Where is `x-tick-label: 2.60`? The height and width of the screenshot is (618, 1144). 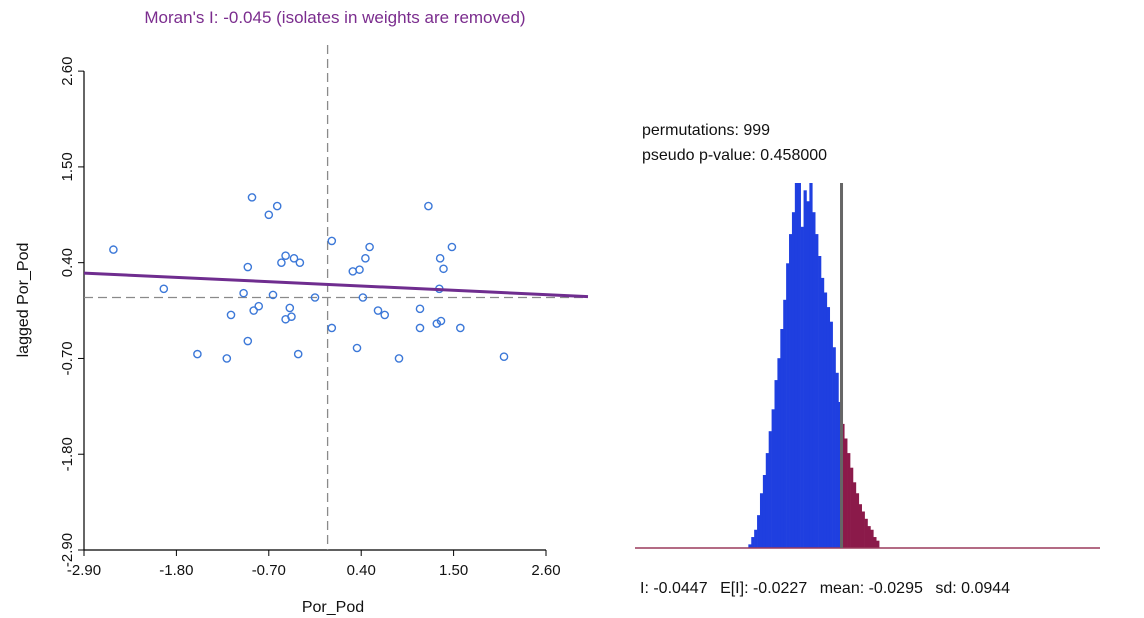
x-tick-label: 2.60 is located at coordinates (545, 570).